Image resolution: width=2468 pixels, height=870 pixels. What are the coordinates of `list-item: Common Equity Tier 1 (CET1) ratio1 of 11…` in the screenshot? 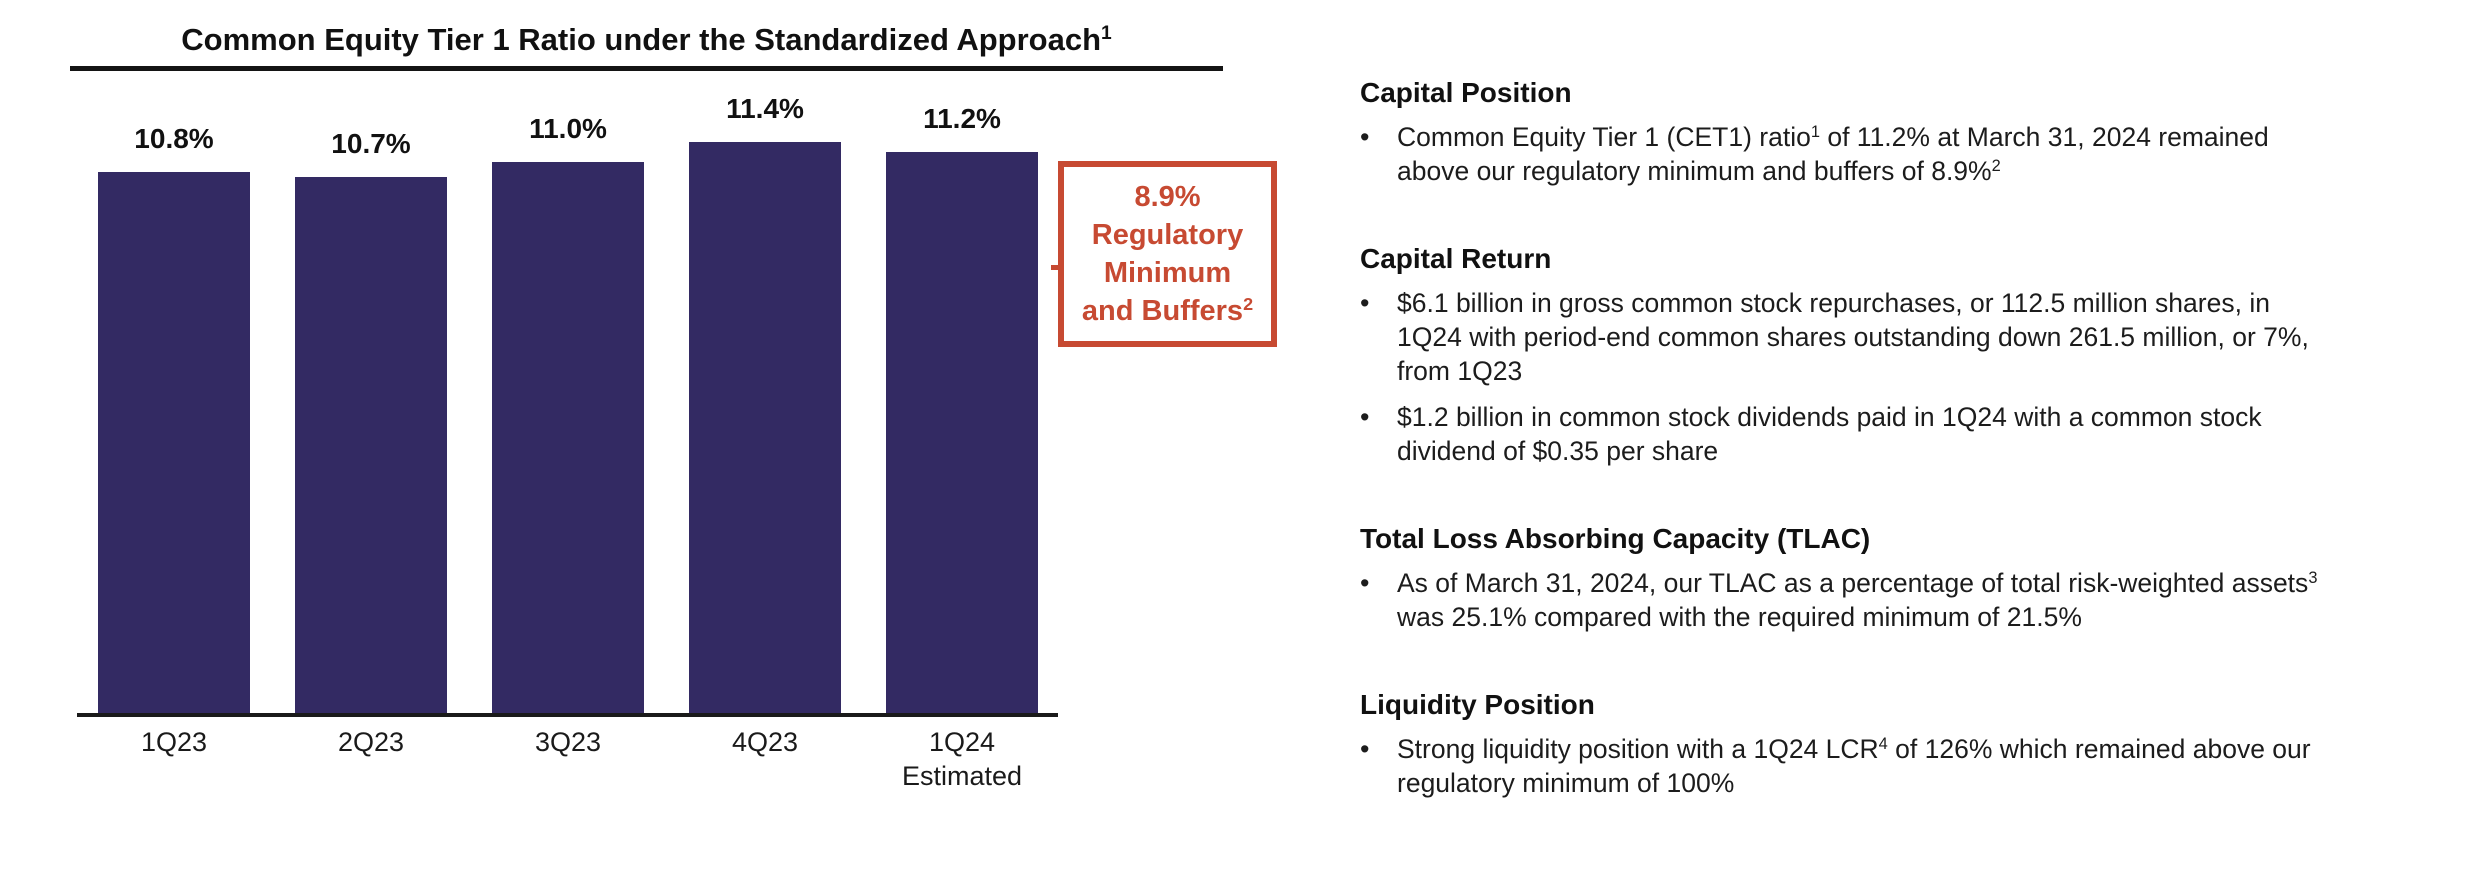 It's located at (1884, 154).